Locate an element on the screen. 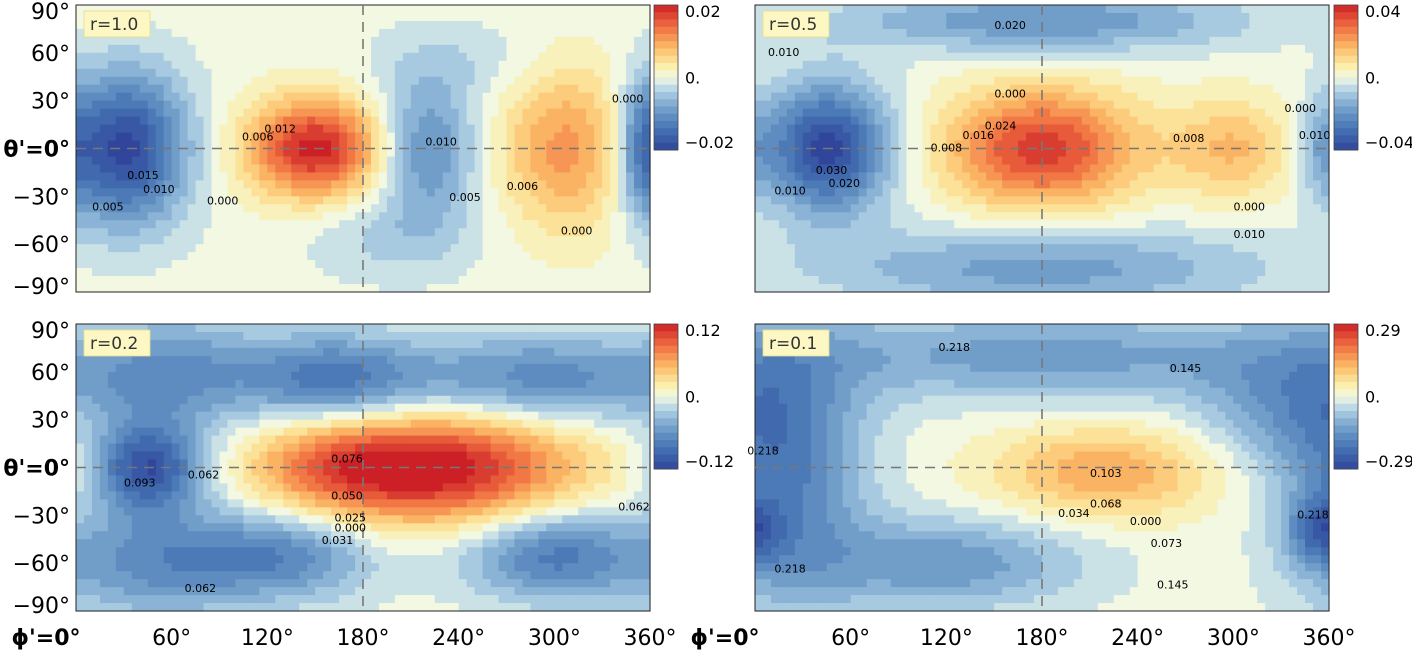  colorbar: 0.020.−0.02 is located at coordinates (693, 77).